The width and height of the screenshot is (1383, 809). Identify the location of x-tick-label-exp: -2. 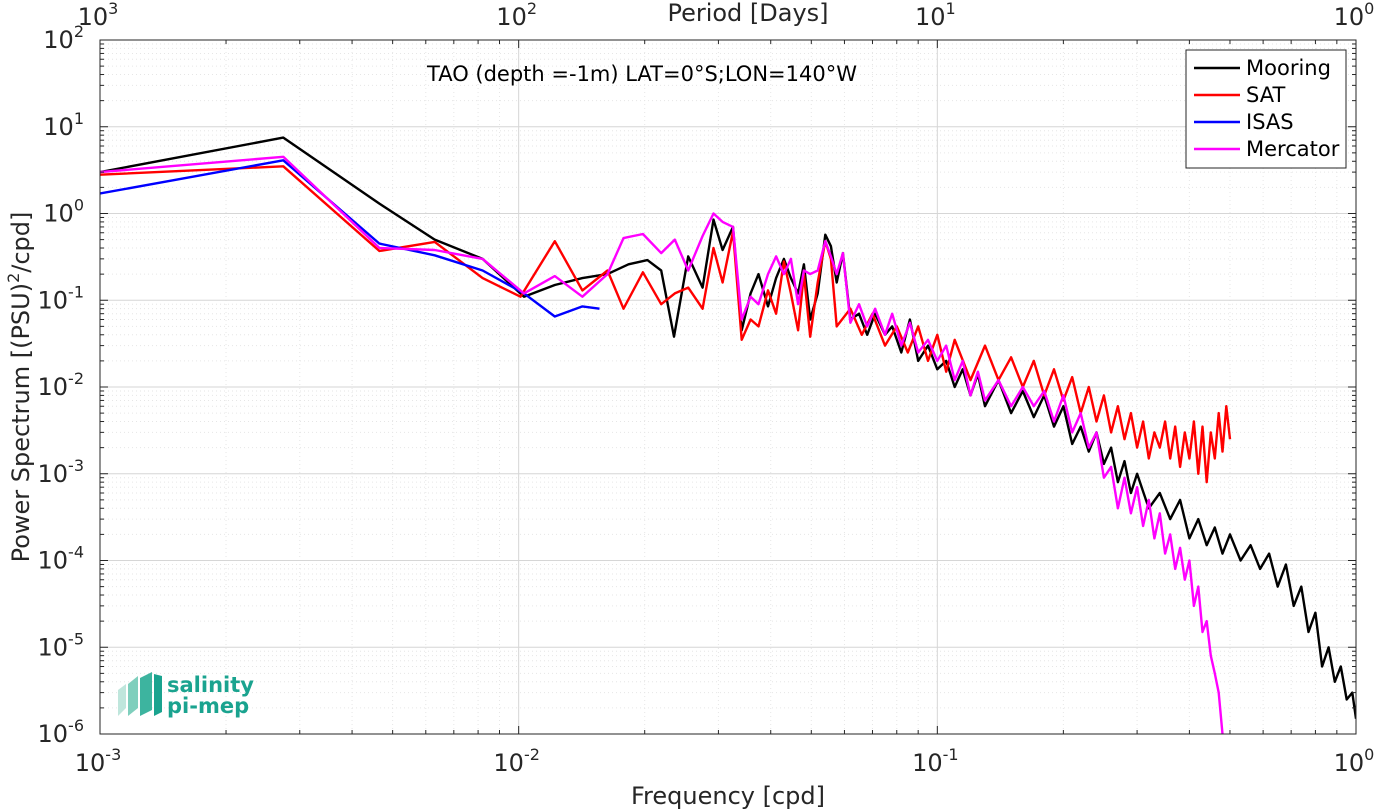
(532, 754).